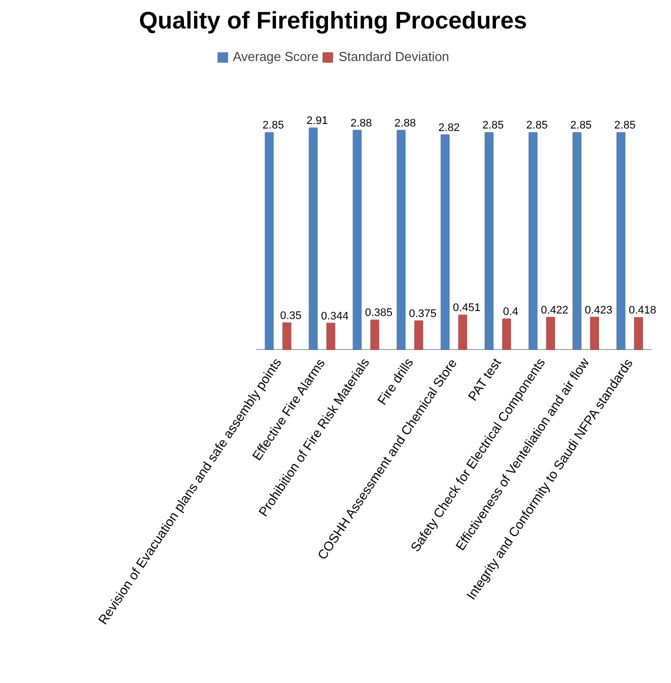 The image size is (671, 683). Describe the element at coordinates (317, 121) in the screenshot. I see `data-label: 2.91` at that location.